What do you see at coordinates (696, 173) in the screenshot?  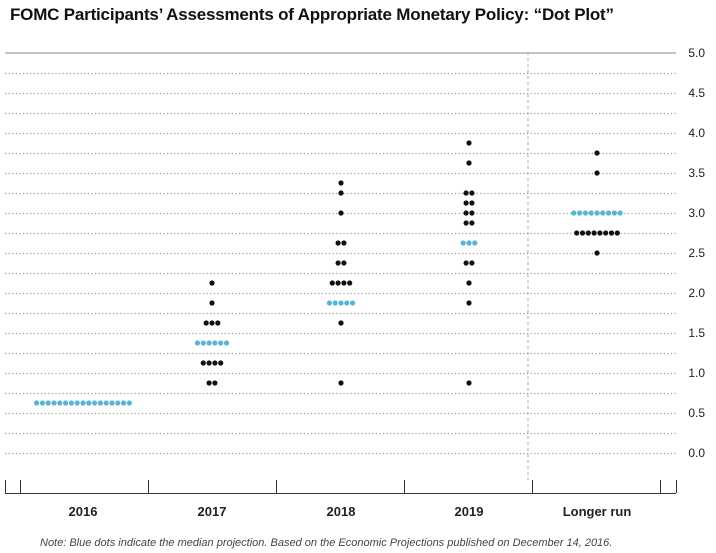 I see `y-tick-label: 3.5` at bounding box center [696, 173].